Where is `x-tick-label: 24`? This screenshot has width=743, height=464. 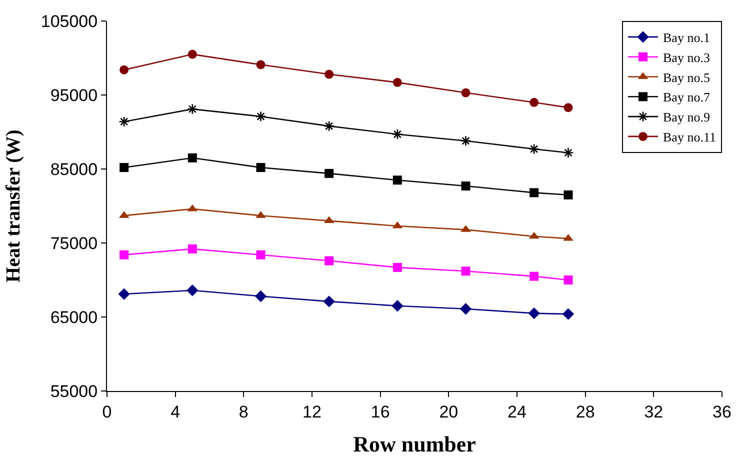
x-tick-label: 24 is located at coordinates (517, 412).